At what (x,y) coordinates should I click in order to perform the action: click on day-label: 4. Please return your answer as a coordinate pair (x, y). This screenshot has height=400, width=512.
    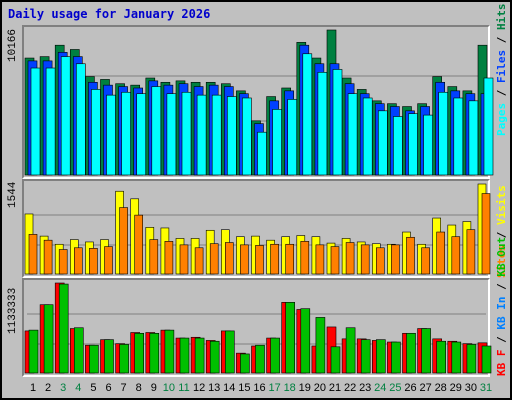
    Looking at the image, I should click on (78, 388).